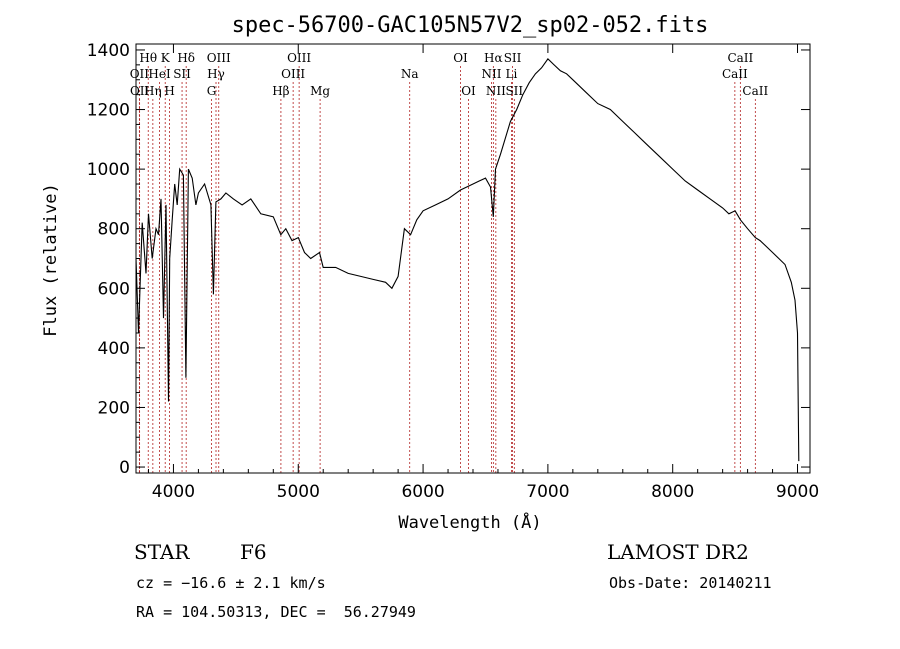 The image size is (900, 649). I want to click on line-label-19: Hα, so click(493, 58).